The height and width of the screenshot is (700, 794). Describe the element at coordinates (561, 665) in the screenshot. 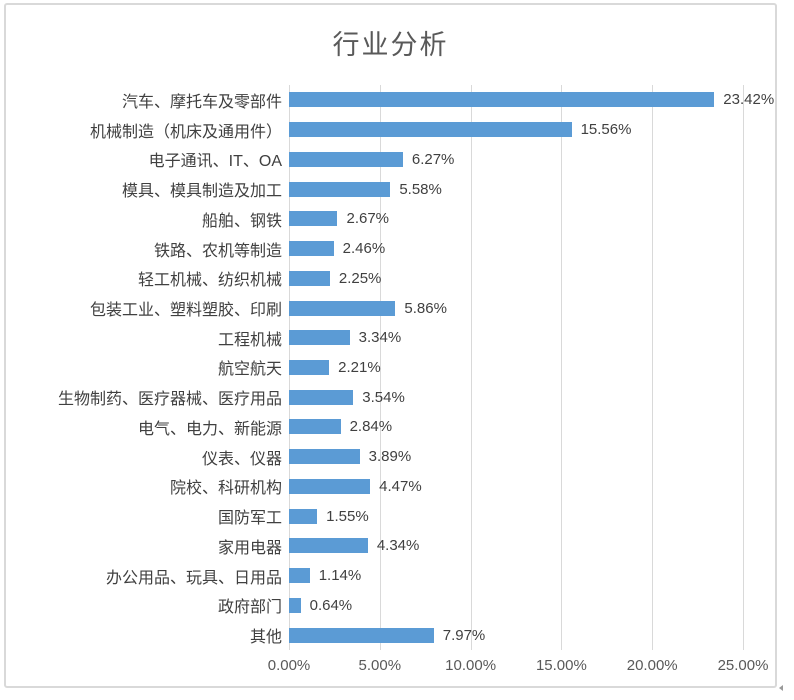

I see `x-tick-label: 15.00%` at that location.